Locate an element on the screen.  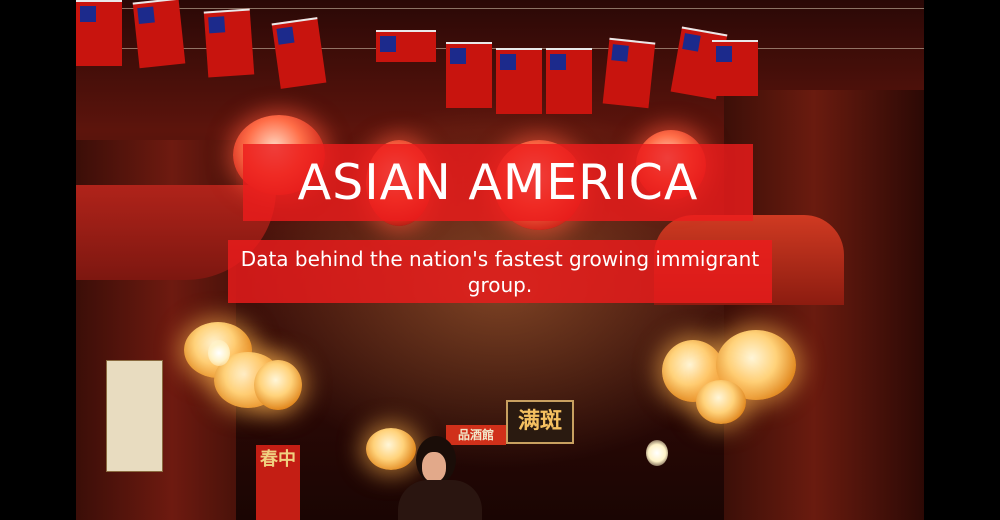
title-banner: ASIAN AMERICA is located at coordinates (498, 182).